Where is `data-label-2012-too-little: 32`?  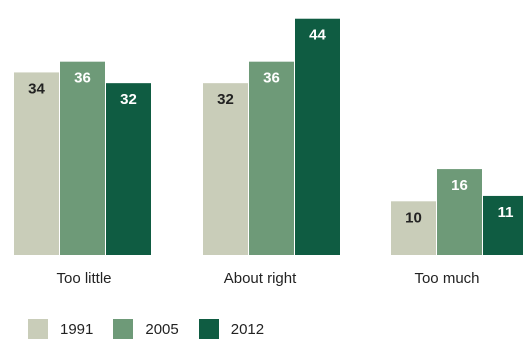 data-label-2012-too-little: 32 is located at coordinates (128, 99).